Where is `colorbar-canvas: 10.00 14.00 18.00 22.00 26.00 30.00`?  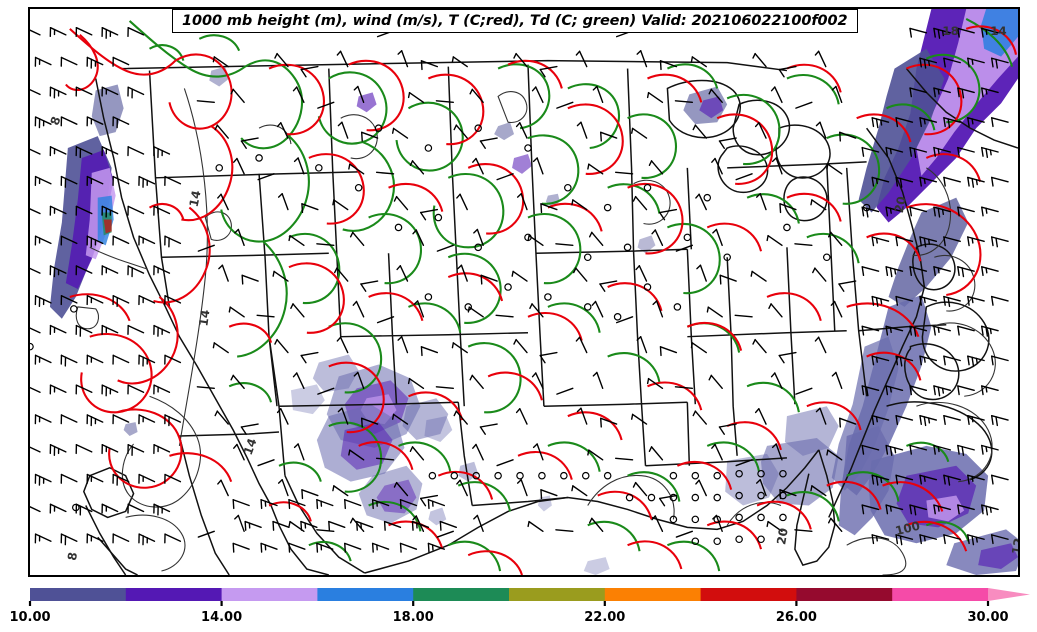 colorbar-canvas: 10.00 14.00 18.00 22.00 26.00 30.00 is located at coordinates (518, 606).